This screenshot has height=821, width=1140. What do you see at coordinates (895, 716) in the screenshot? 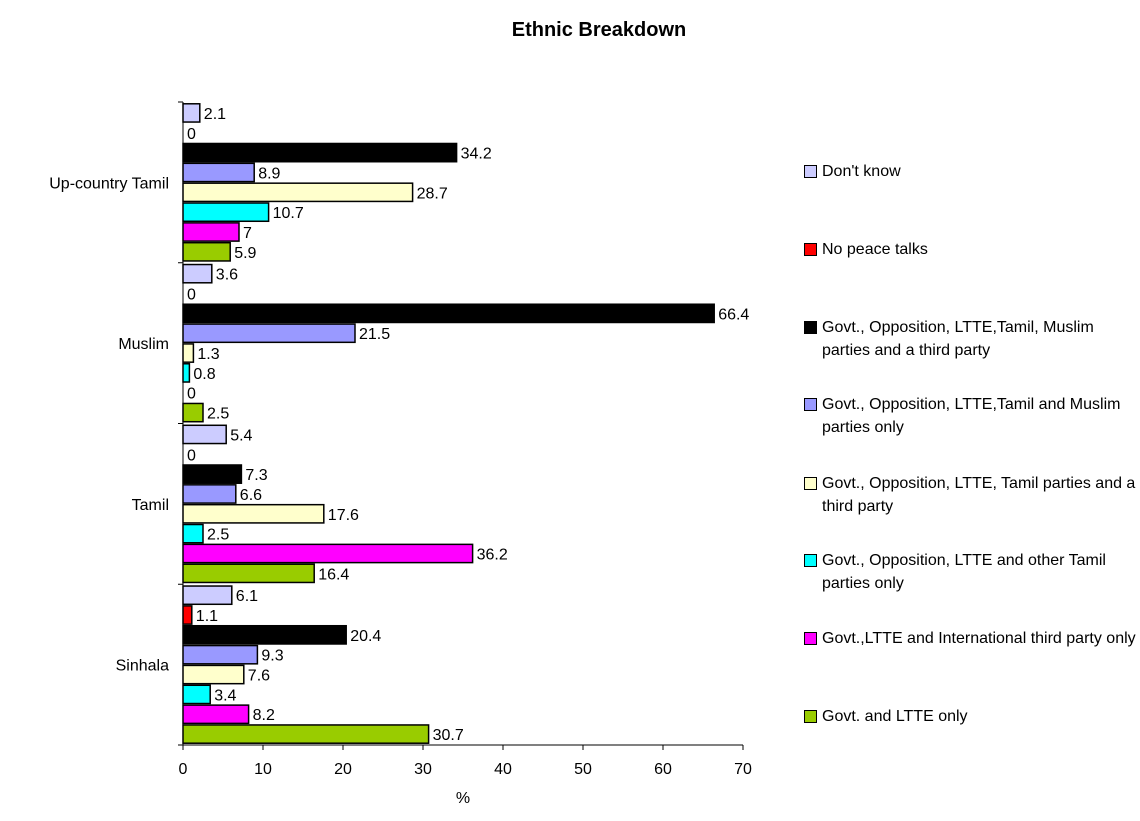
I see `legend-label: Govt. and LTTE only` at bounding box center [895, 716].